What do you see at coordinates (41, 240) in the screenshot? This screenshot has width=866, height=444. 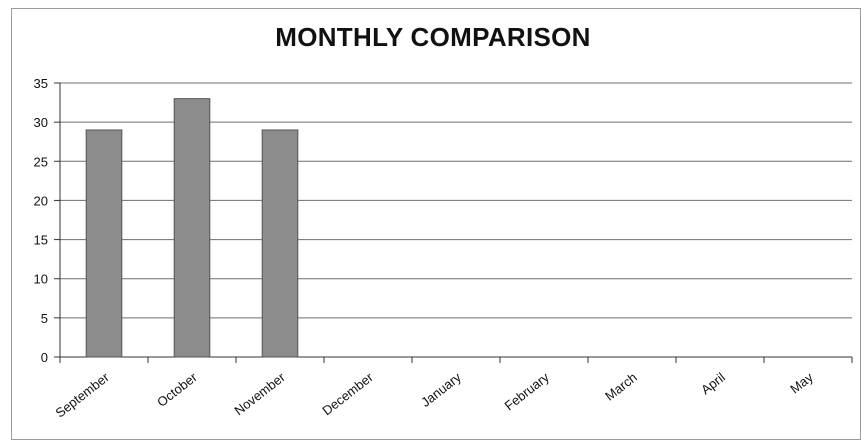 I see `y-tick-label: 15` at bounding box center [41, 240].